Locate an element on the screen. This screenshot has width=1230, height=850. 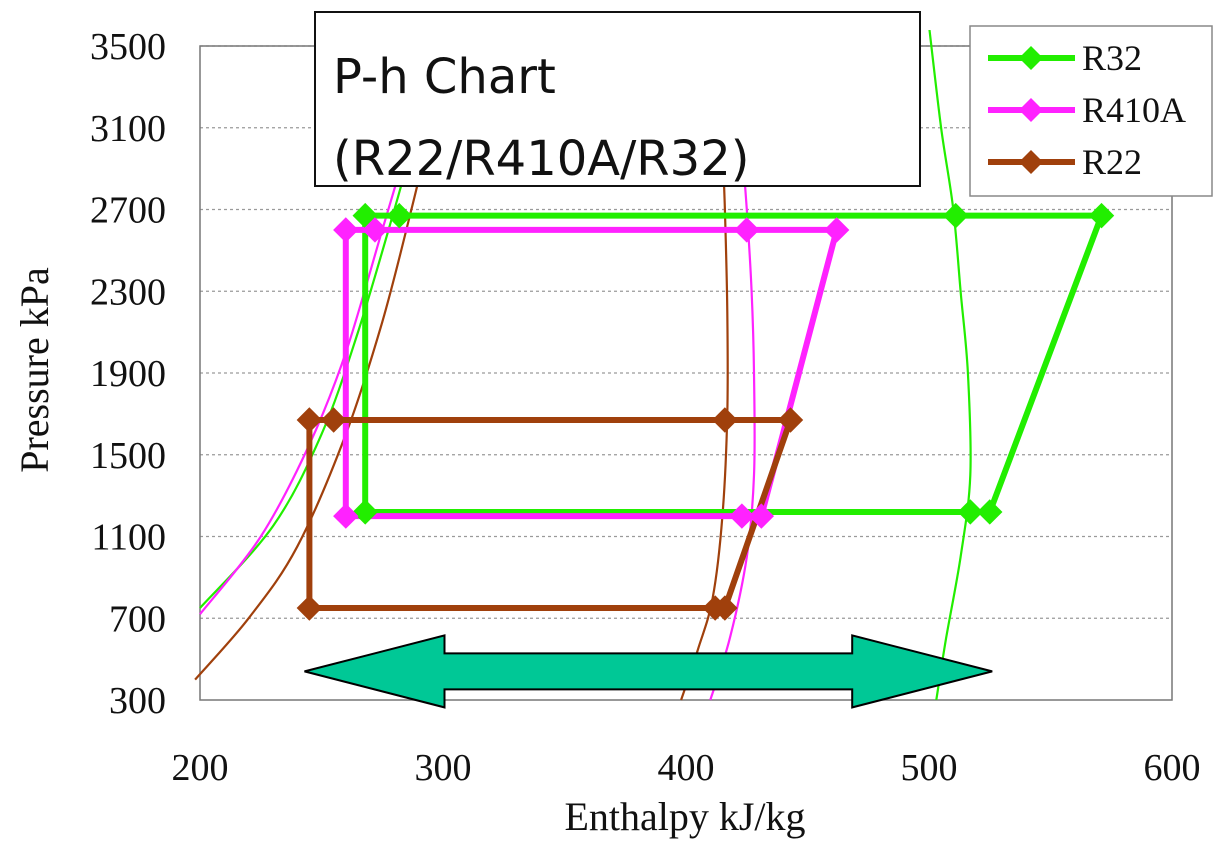
y-tick-label-1100: 1100 is located at coordinates (128, 538).